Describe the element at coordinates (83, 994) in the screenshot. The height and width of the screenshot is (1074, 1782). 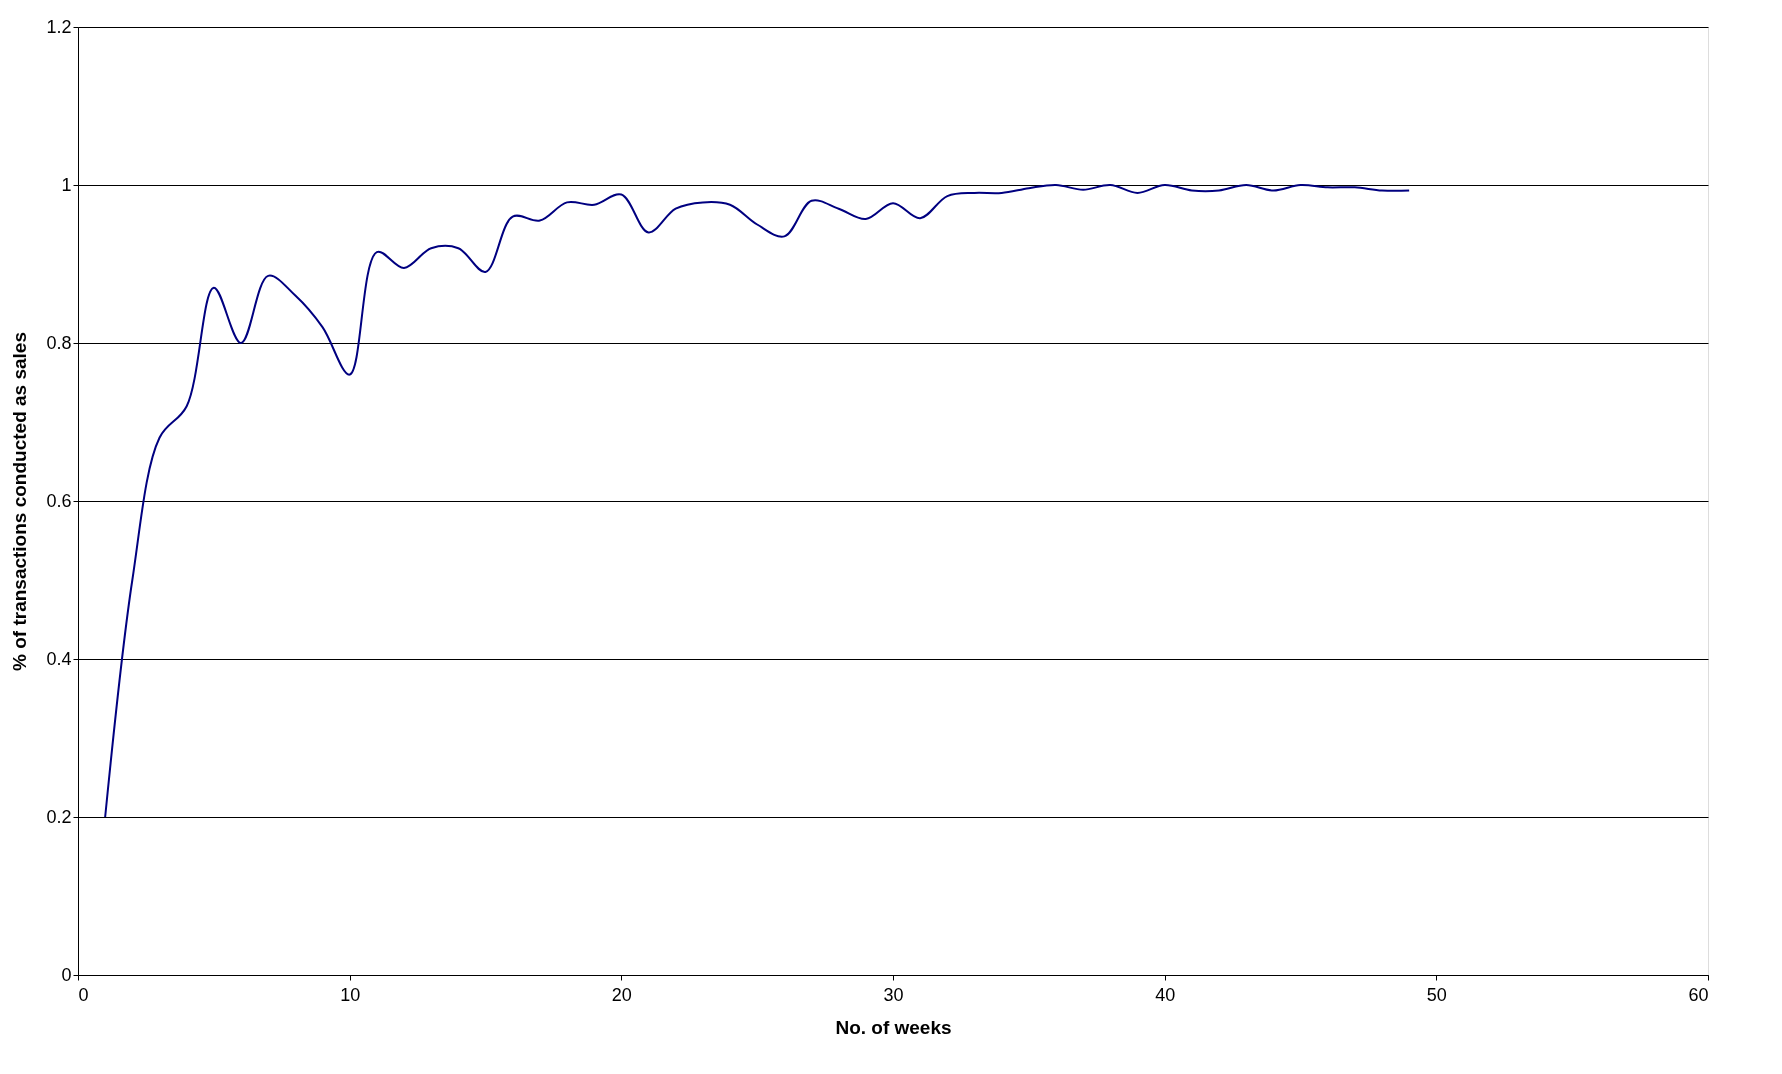
I see `x-tick-label: 0` at that location.